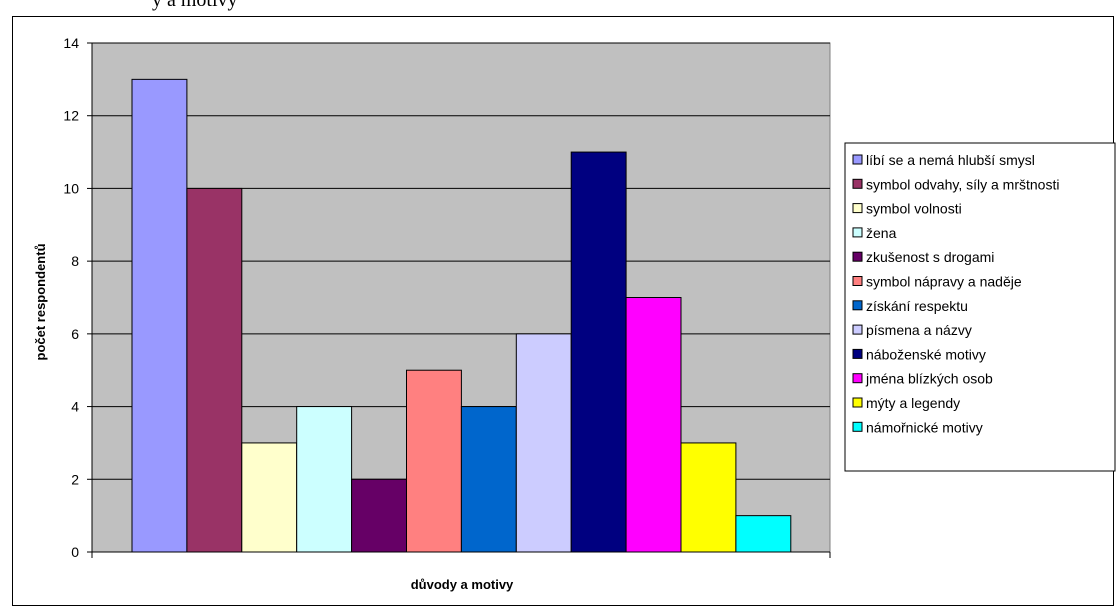 The height and width of the screenshot is (607, 1116). Describe the element at coordinates (924, 427) in the screenshot. I see `legend-label: námořnické motivy` at that location.